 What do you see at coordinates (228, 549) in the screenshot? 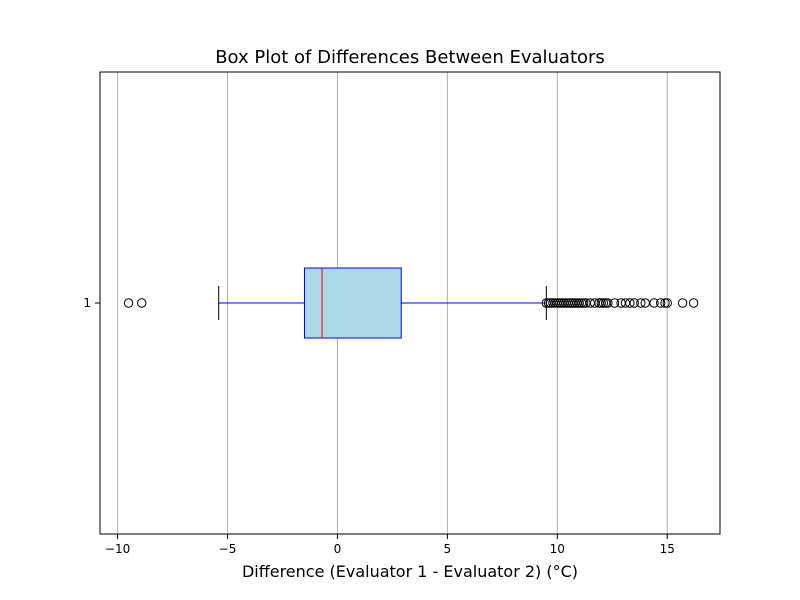
I see `x-tick-label: −5` at bounding box center [228, 549].